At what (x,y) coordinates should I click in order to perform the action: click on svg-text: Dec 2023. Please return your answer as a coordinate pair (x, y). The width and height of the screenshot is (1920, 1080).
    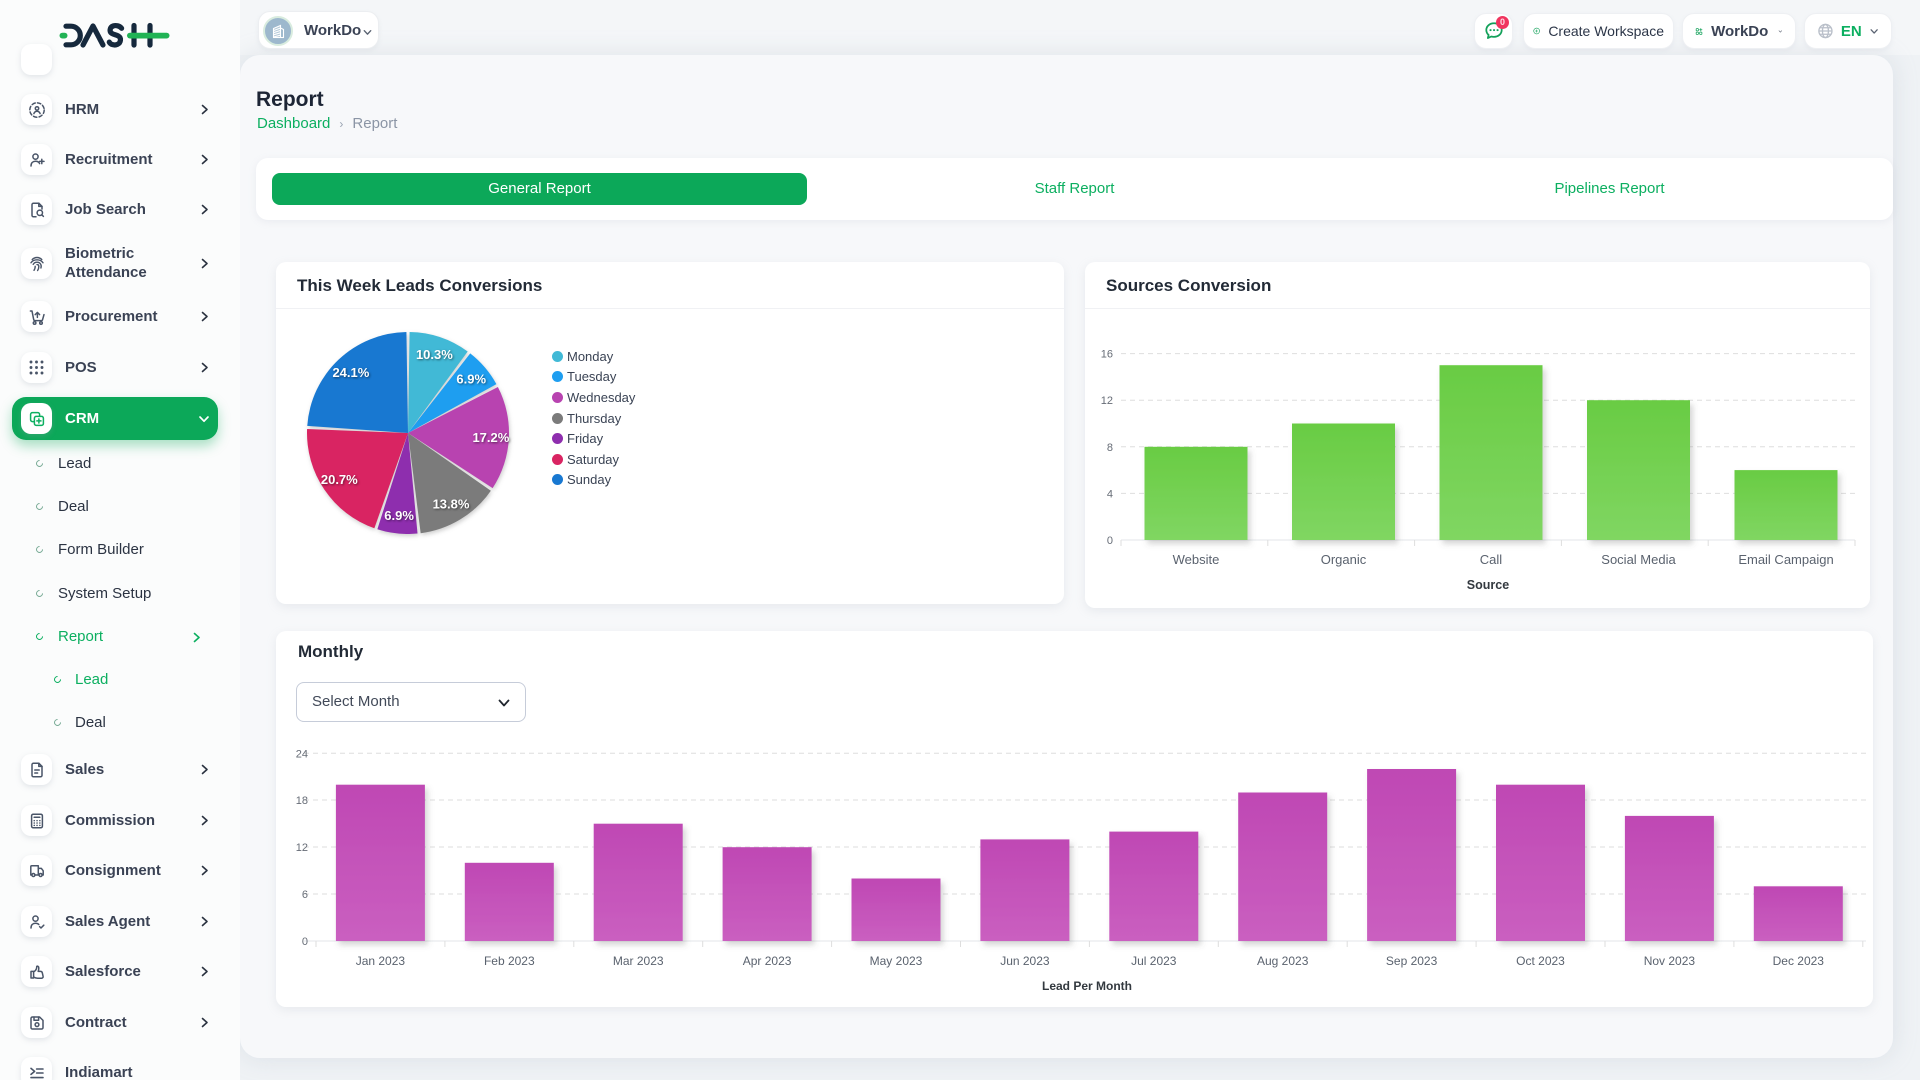
    Looking at the image, I should click on (1799, 961).